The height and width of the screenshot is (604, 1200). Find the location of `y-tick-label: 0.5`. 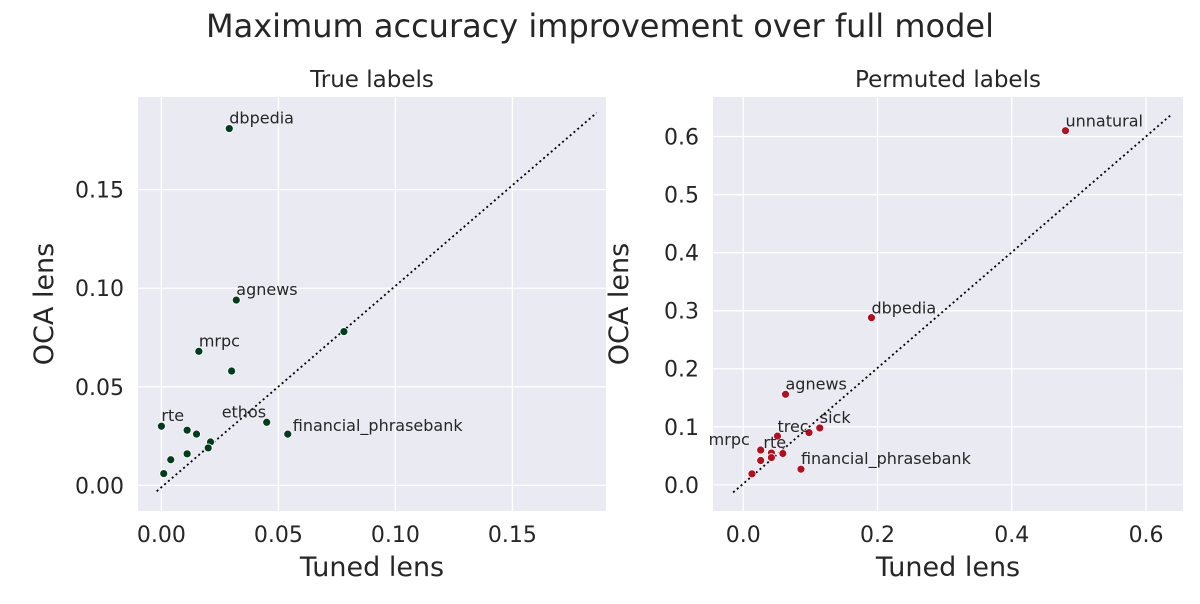

y-tick-label: 0.5 is located at coordinates (681, 196).